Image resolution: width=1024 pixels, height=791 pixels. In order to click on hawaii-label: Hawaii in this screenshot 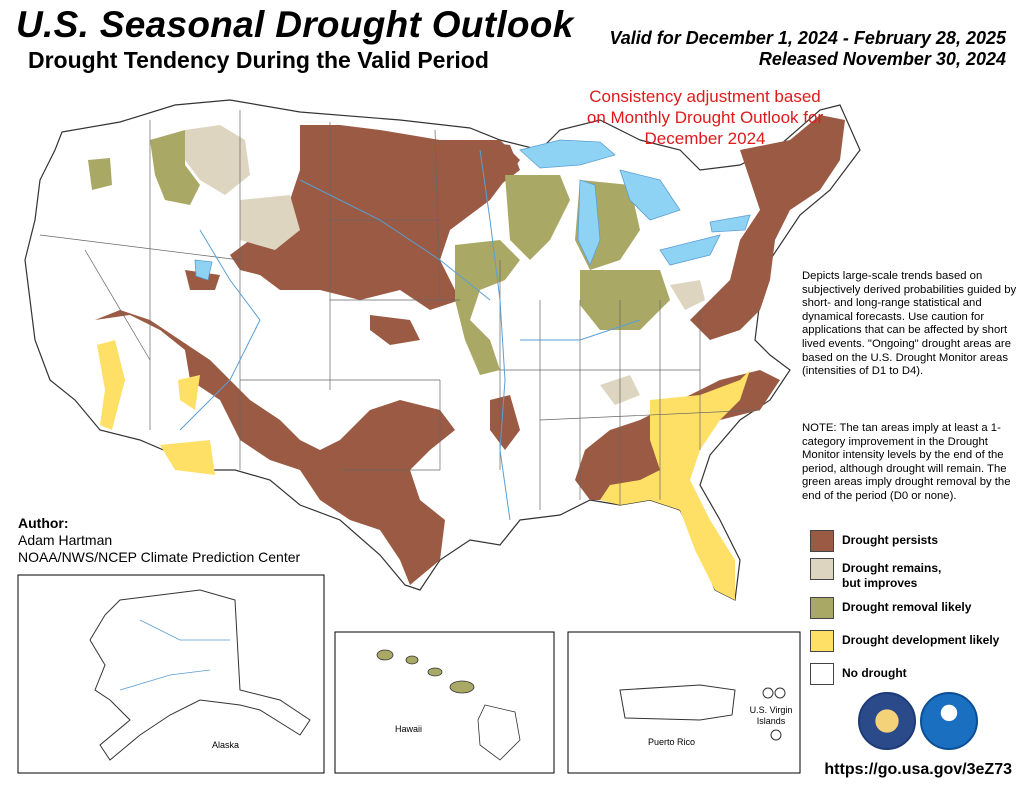, I will do `click(409, 729)`.